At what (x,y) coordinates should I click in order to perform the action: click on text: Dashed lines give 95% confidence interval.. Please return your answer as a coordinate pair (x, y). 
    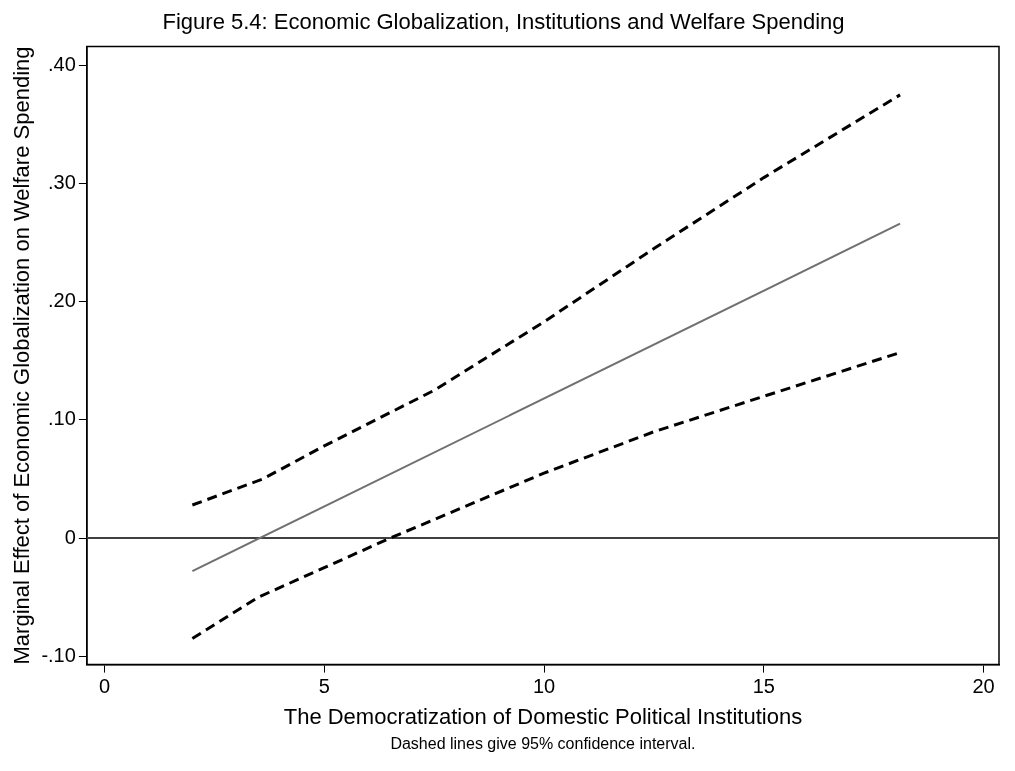
    Looking at the image, I should click on (543, 743).